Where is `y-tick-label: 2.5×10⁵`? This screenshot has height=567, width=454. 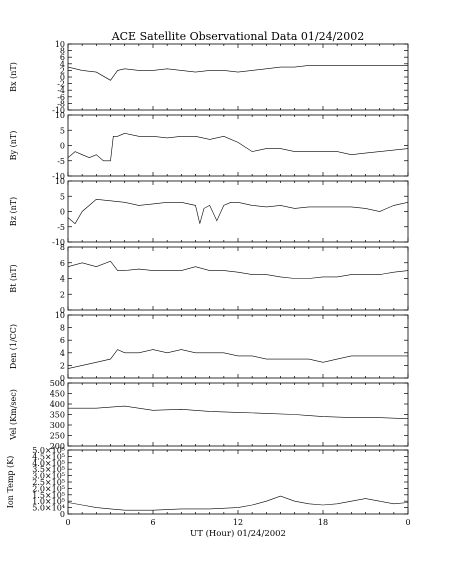 y-tick-label: 2.5×10⁵ is located at coordinates (48, 482).